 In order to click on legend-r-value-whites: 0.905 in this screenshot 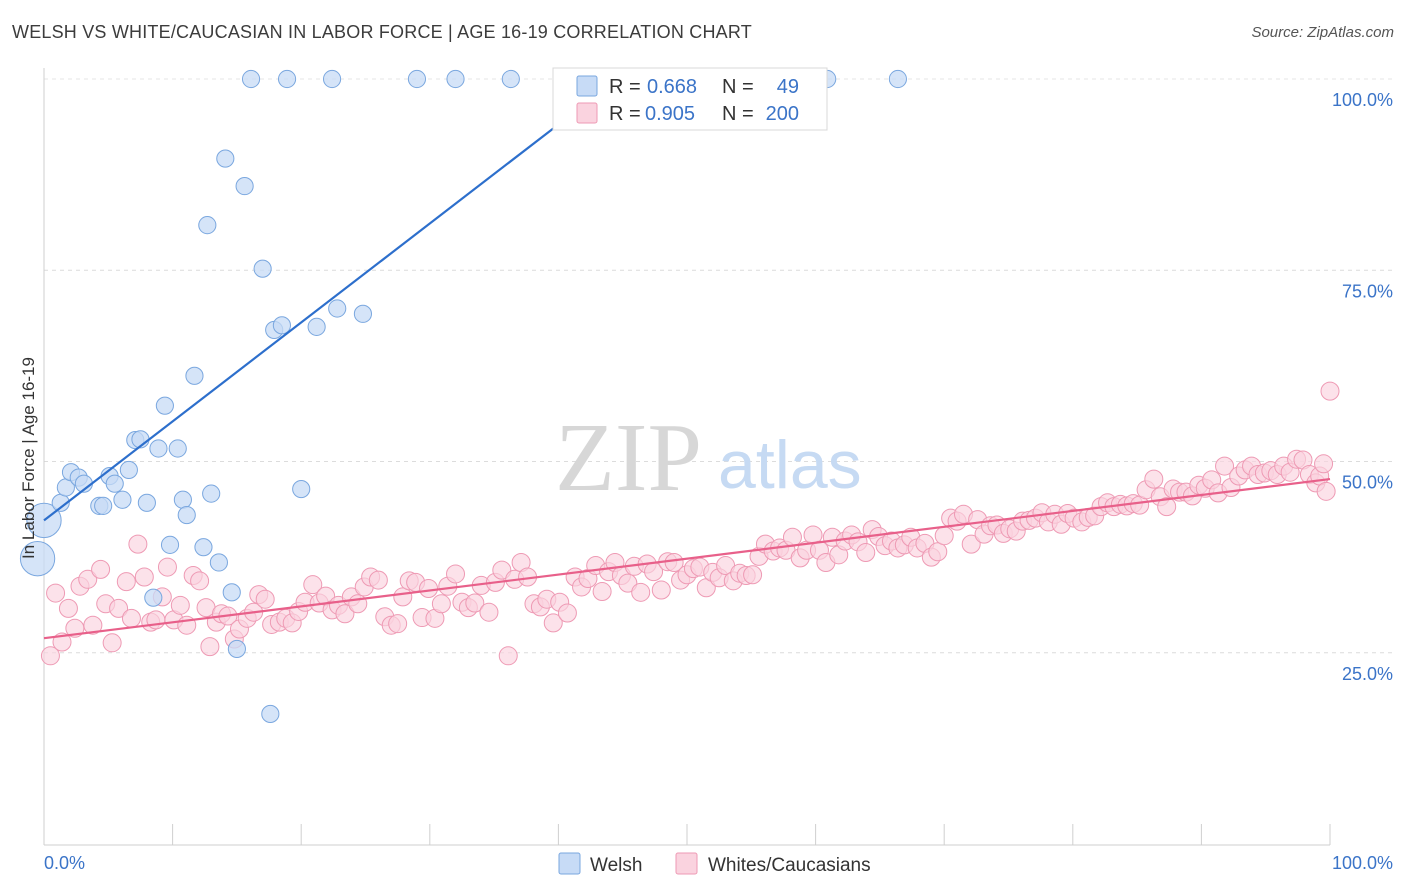, I will do `click(670, 114)`.